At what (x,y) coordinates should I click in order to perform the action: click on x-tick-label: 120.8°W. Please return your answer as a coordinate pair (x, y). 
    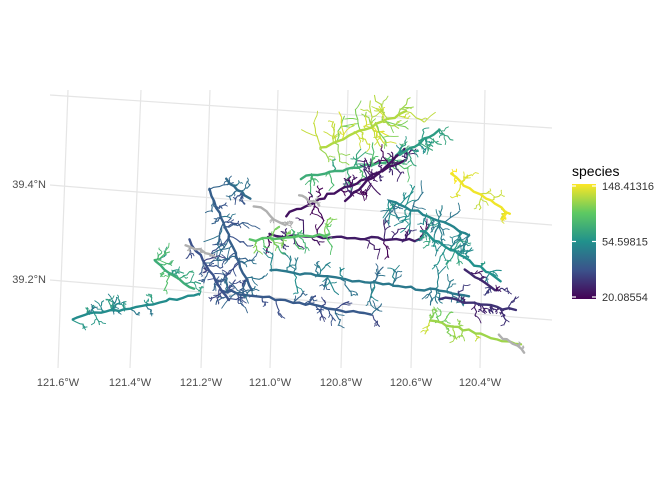
    Looking at the image, I should click on (341, 383).